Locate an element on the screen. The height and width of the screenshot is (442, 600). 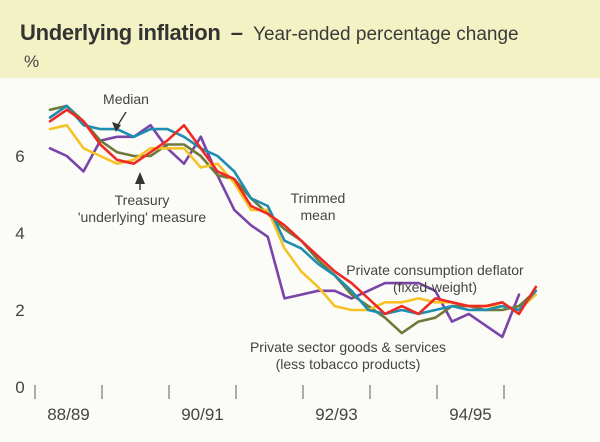
y-axis-unit-label: % is located at coordinates (32, 61).